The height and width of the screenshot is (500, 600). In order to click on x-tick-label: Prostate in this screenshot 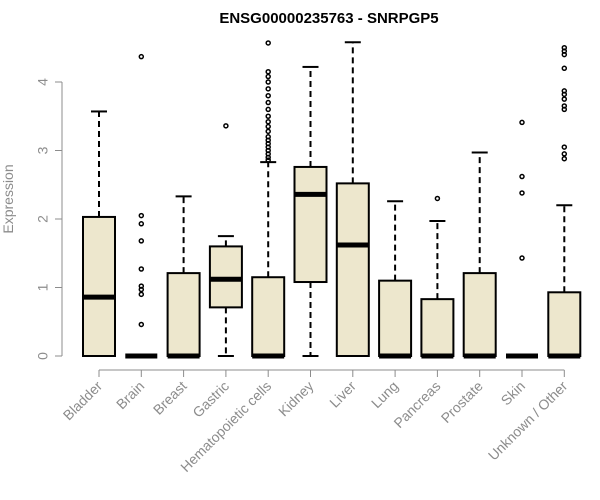, I will do `click(462, 402)`.